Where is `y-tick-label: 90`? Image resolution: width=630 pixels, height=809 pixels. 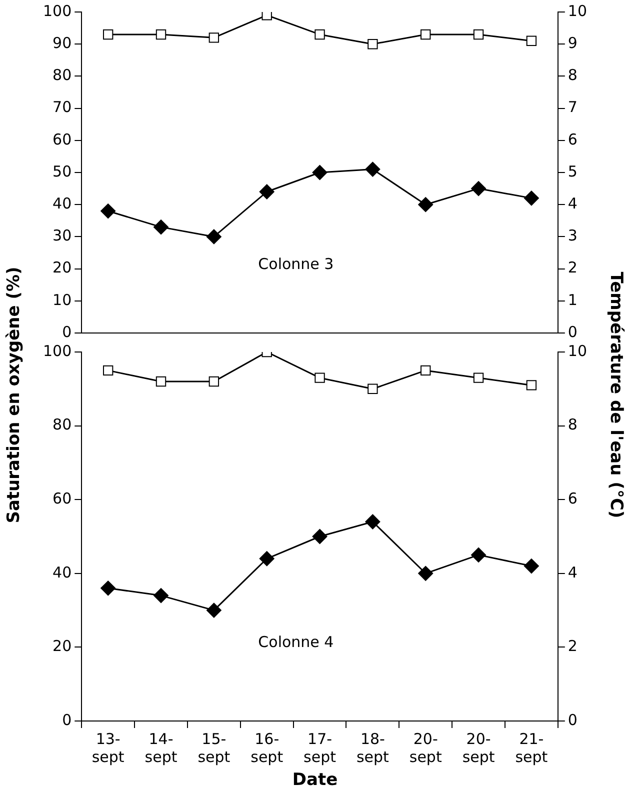 y-tick-label: 90 is located at coordinates (62, 43).